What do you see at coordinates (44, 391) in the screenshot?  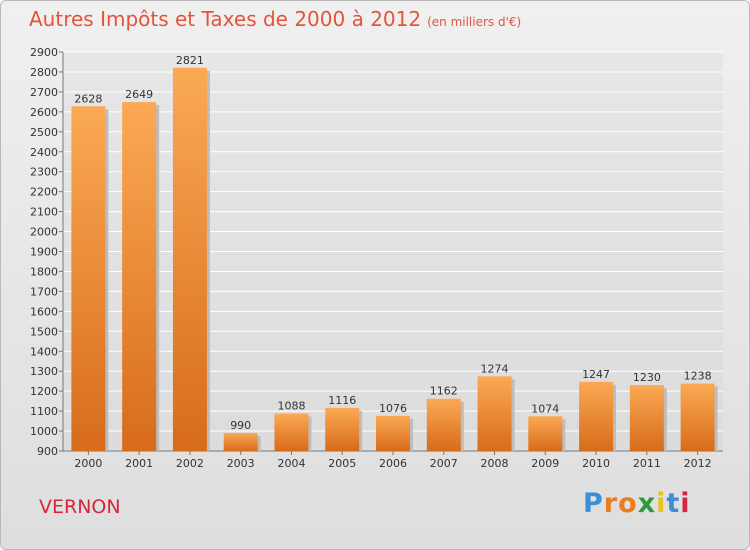 I see `y-tick-label: 1200` at bounding box center [44, 391].